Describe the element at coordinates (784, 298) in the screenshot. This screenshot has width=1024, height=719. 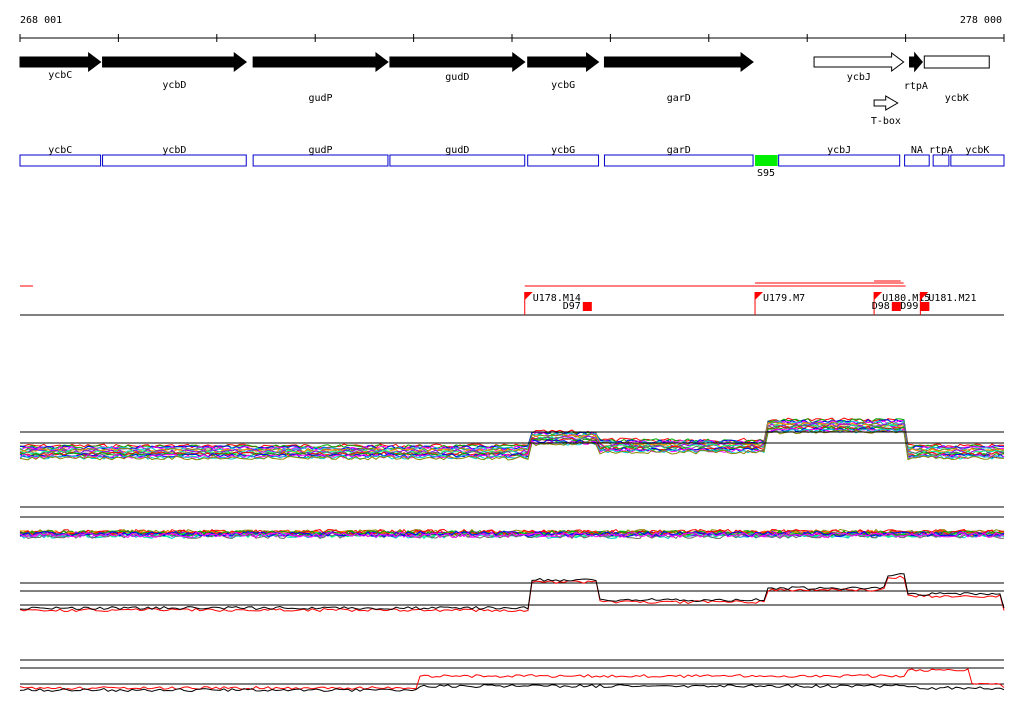
I see `upshift-label: U179.M7` at that location.